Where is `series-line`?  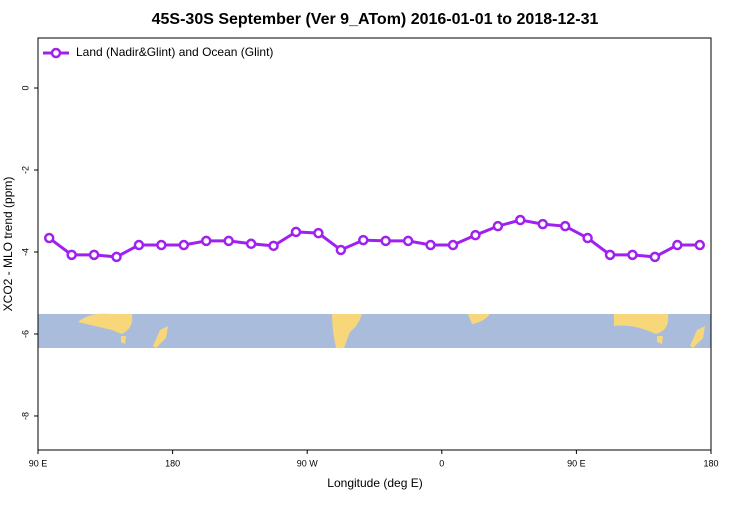
series-line is located at coordinates (374, 238).